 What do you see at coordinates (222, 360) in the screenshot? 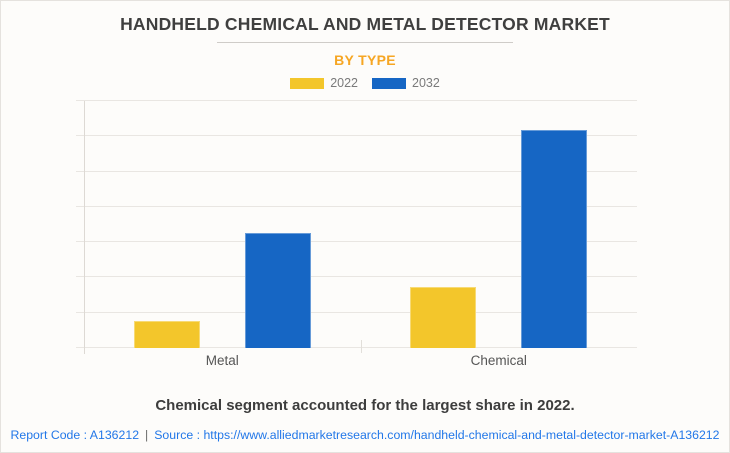
I see `x-axis-label-metal: Metal` at bounding box center [222, 360].